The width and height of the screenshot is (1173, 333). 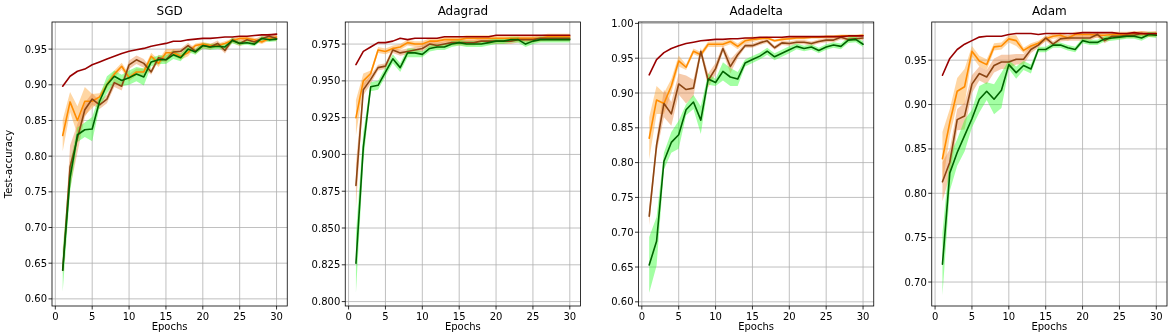 What do you see at coordinates (756, 11) in the screenshot?
I see `chart-title: Adadelta` at bounding box center [756, 11].